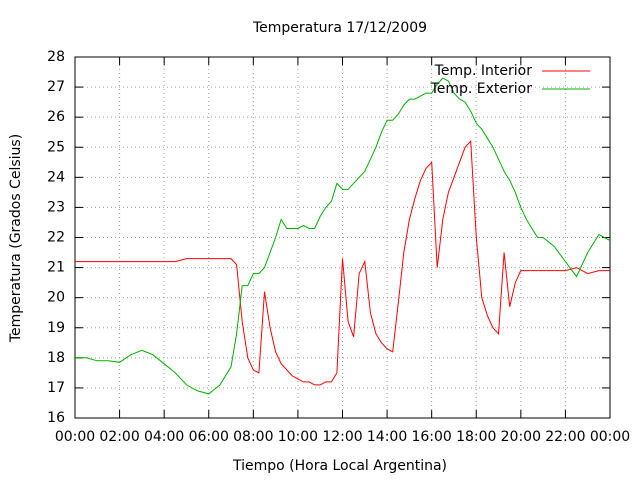 The image size is (640, 480). I want to click on x-tick-label: 18:00, so click(476, 437).